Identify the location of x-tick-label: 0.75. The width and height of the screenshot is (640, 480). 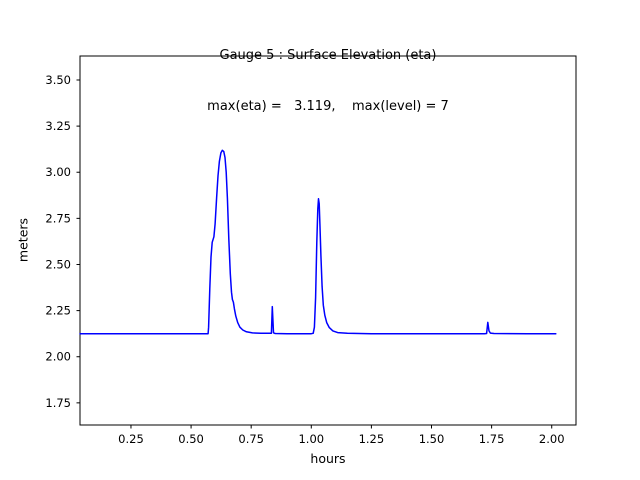
(251, 439).